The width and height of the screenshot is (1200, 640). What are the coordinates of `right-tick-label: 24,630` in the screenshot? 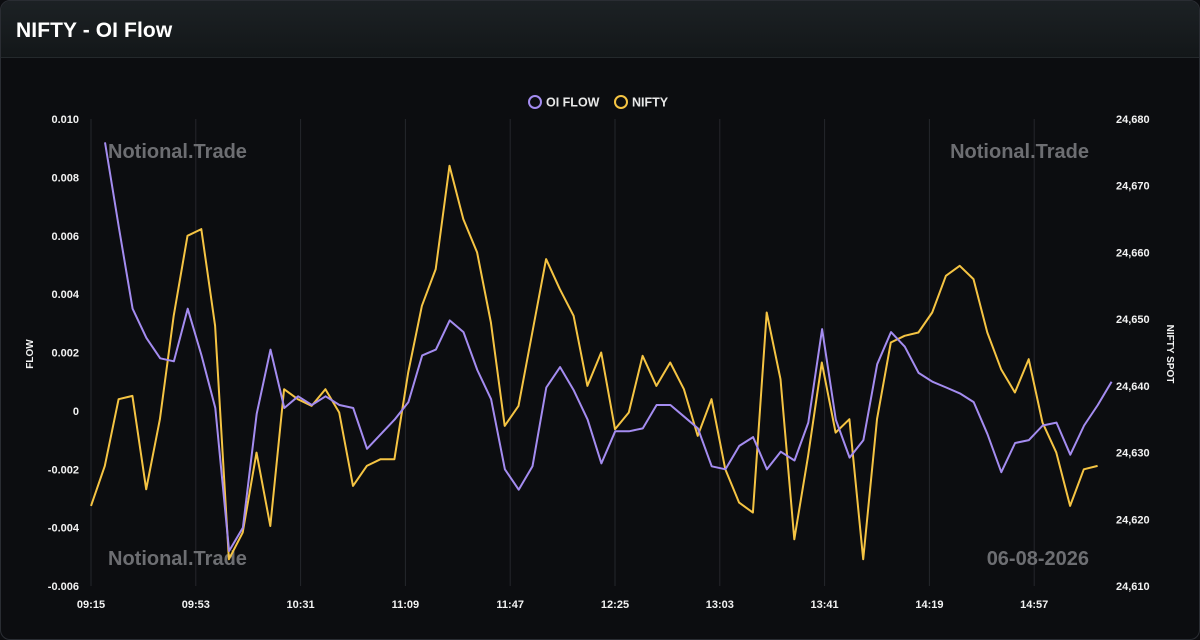 It's located at (1133, 454).